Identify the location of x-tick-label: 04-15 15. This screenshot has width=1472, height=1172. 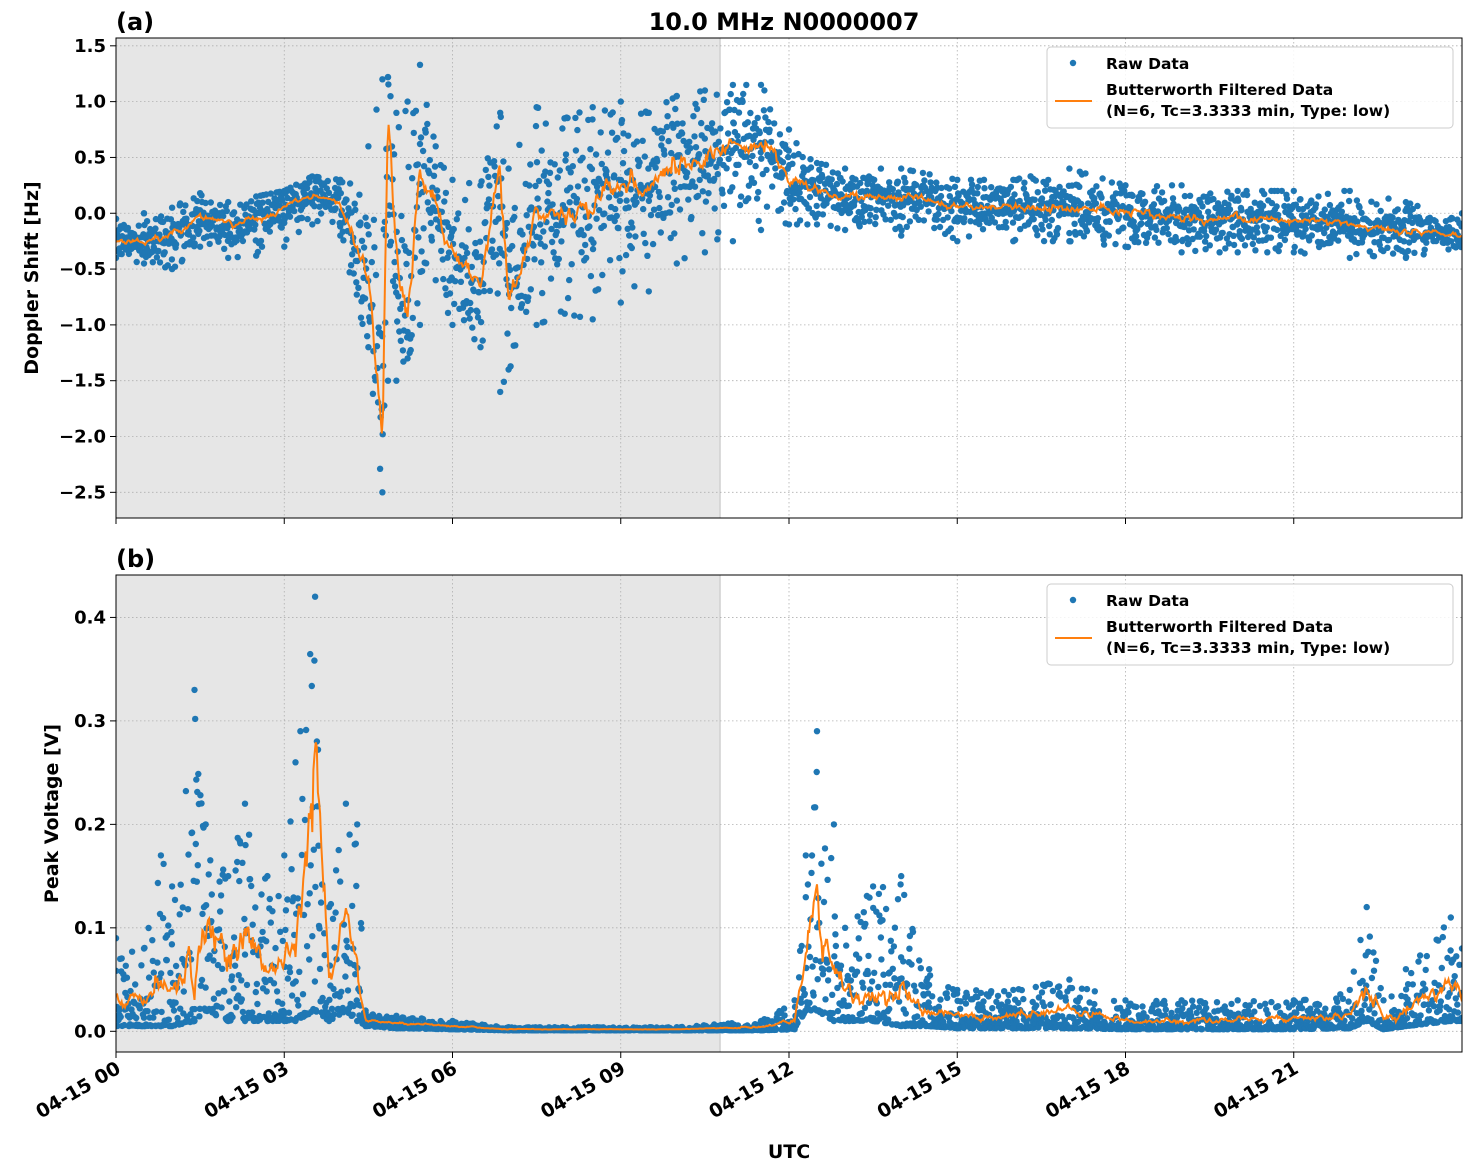
(919, 1090).